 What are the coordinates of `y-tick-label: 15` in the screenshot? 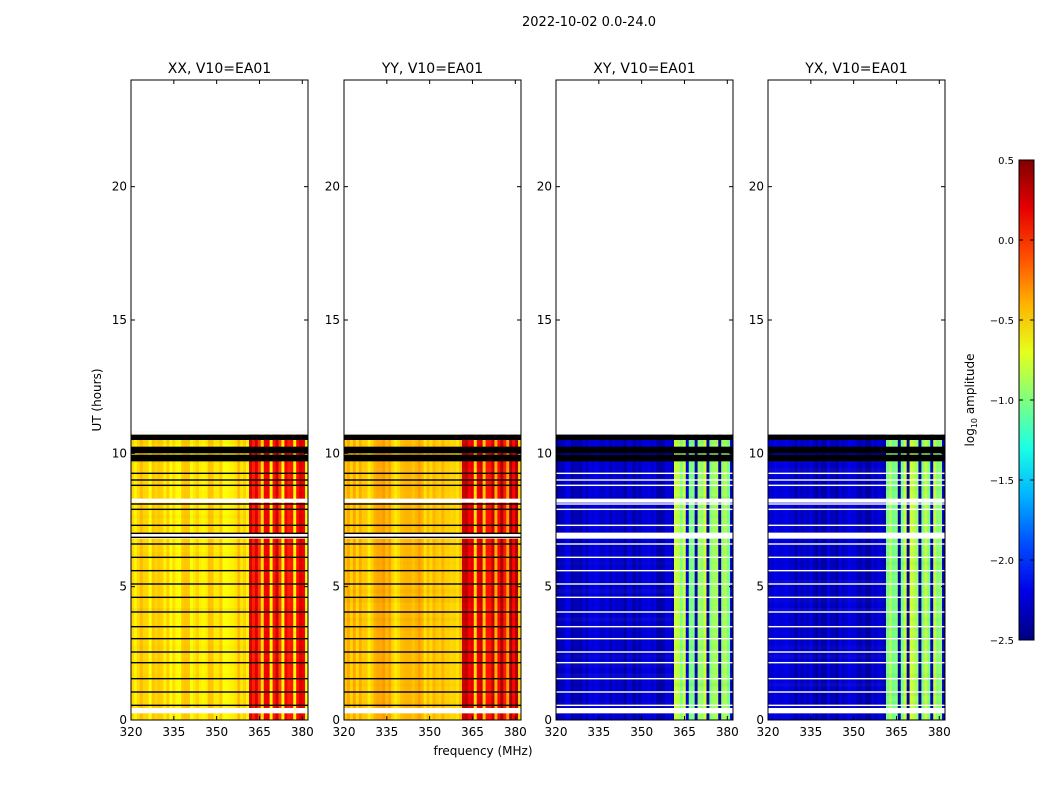 It's located at (756, 320).